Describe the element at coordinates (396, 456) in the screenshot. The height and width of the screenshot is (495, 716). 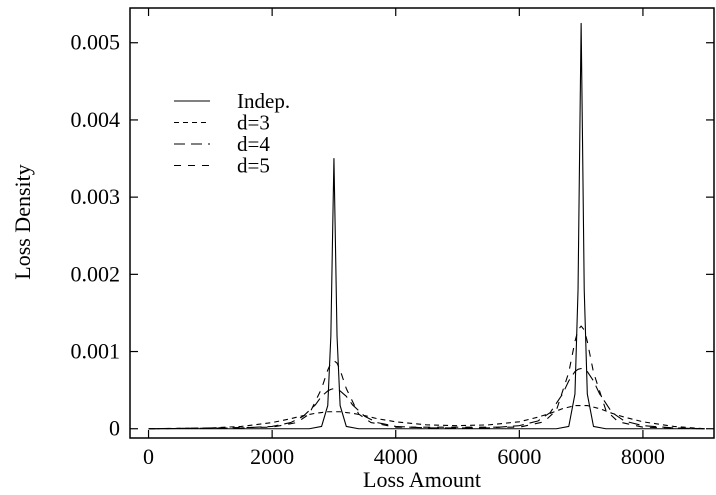
I see `x-tick-label: 4000` at that location.